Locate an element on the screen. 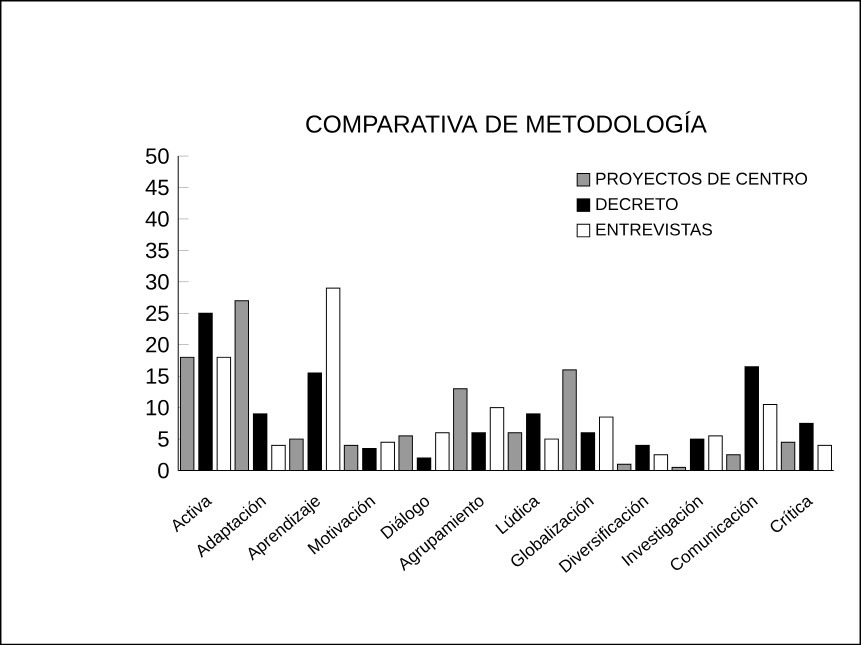 Image resolution: width=861 pixels, height=645 pixels. y-tick-label: 30 is located at coordinates (157, 282).